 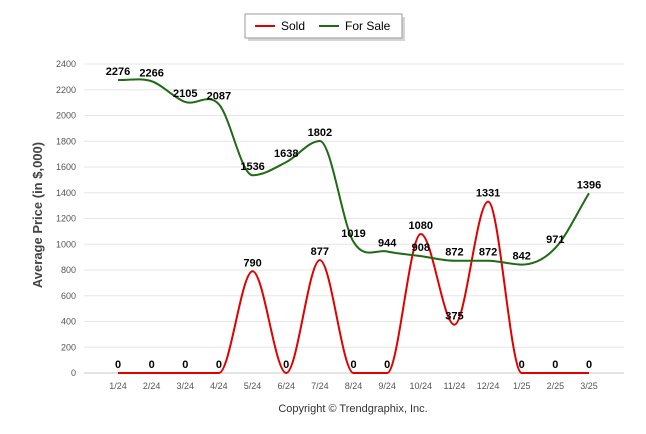 What do you see at coordinates (37, 215) in the screenshot?
I see `y-axis-label: Average Price (in $,000)` at bounding box center [37, 215].